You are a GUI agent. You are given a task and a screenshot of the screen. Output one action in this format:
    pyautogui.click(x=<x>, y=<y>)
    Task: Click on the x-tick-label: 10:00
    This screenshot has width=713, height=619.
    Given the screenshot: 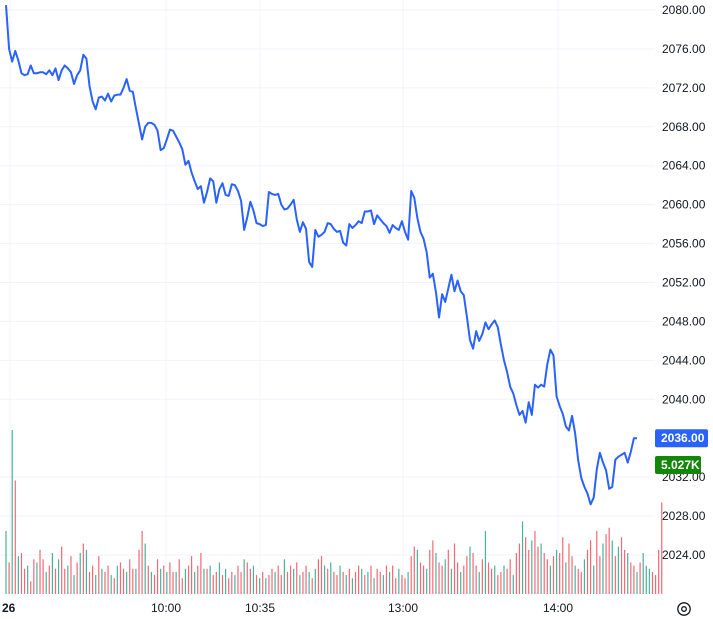 What is the action you would take?
    pyautogui.click(x=166, y=608)
    